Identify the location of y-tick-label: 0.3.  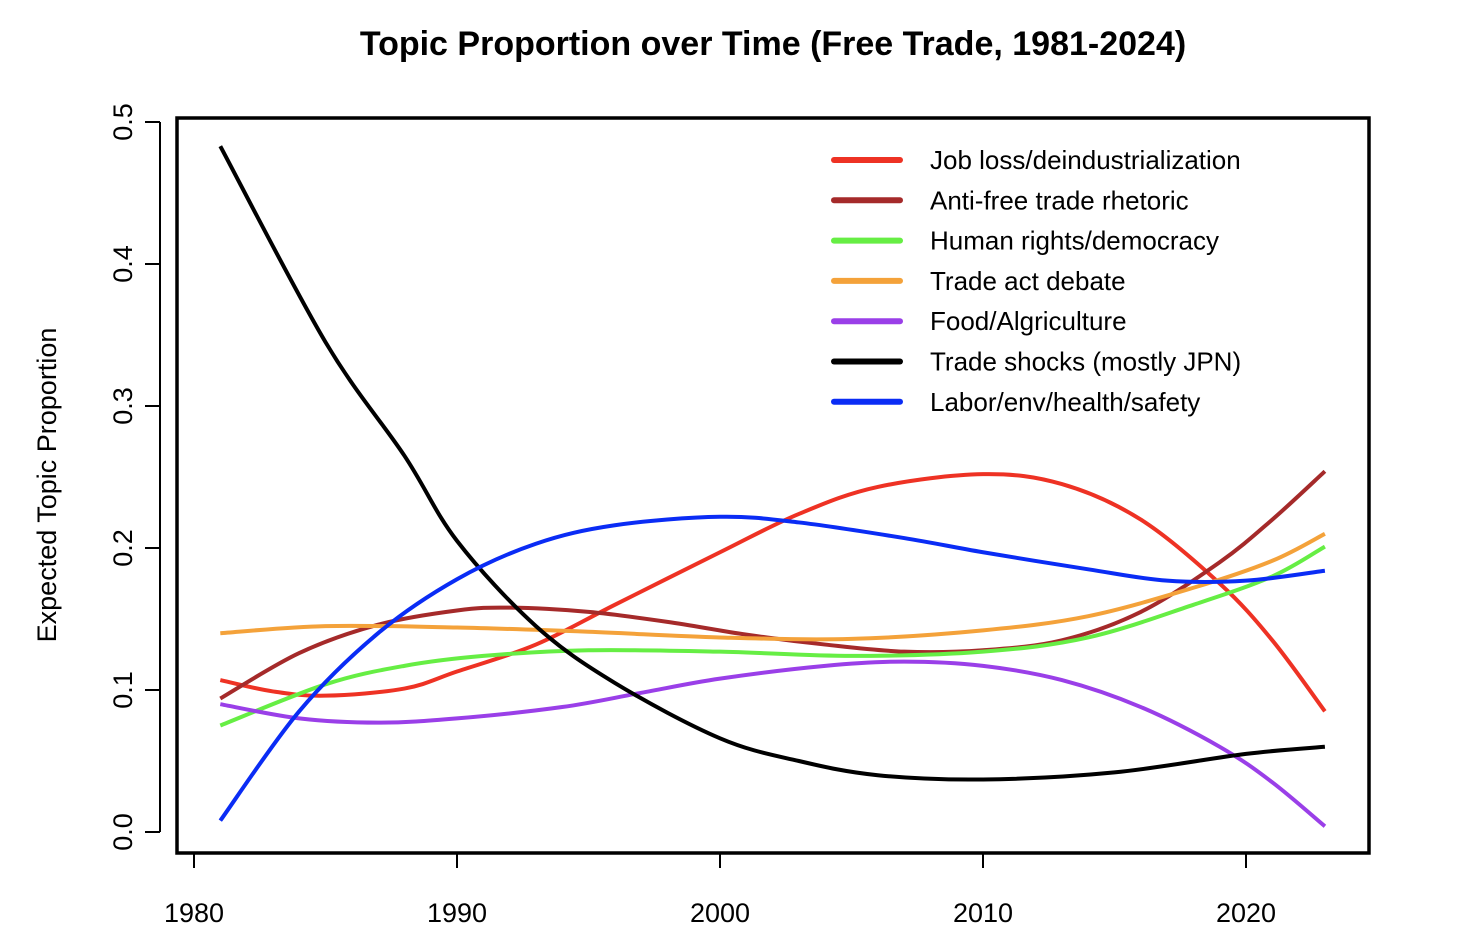
(123, 406).